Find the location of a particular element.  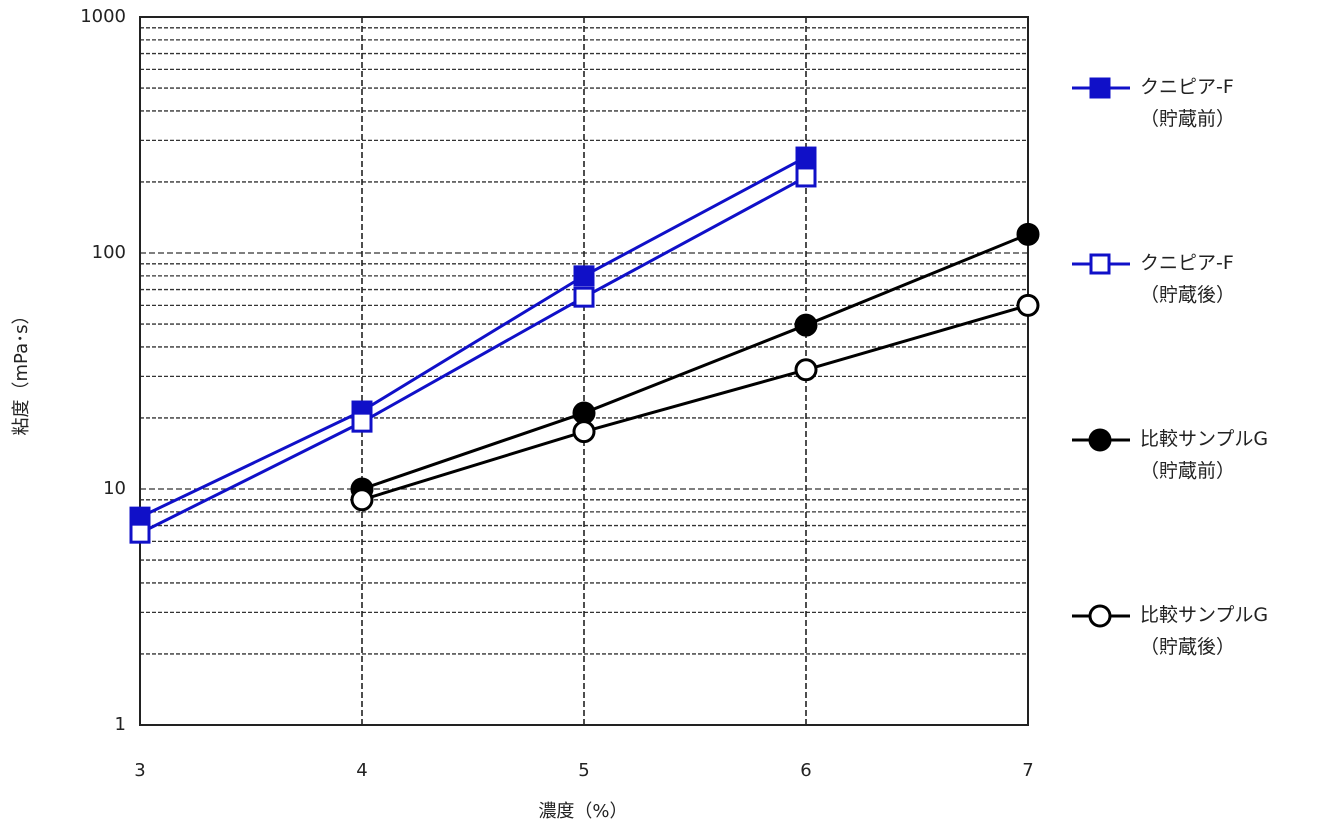

x-axis-label: 濃度（%） is located at coordinates (582, 811).